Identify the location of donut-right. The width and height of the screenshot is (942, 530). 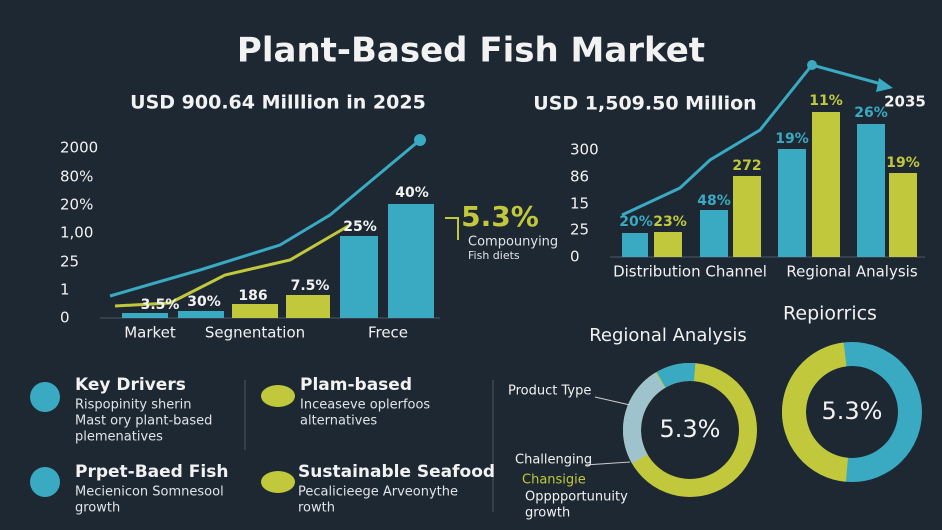
(852, 412).